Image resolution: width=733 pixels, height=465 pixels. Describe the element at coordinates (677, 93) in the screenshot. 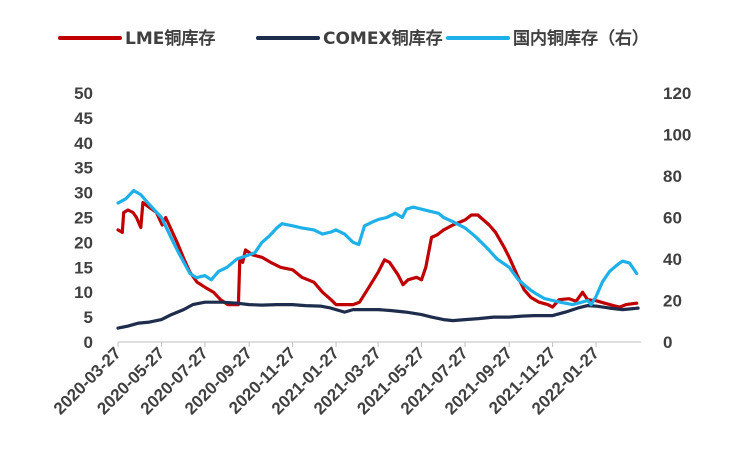

I see `right-tick-label: 120` at that location.